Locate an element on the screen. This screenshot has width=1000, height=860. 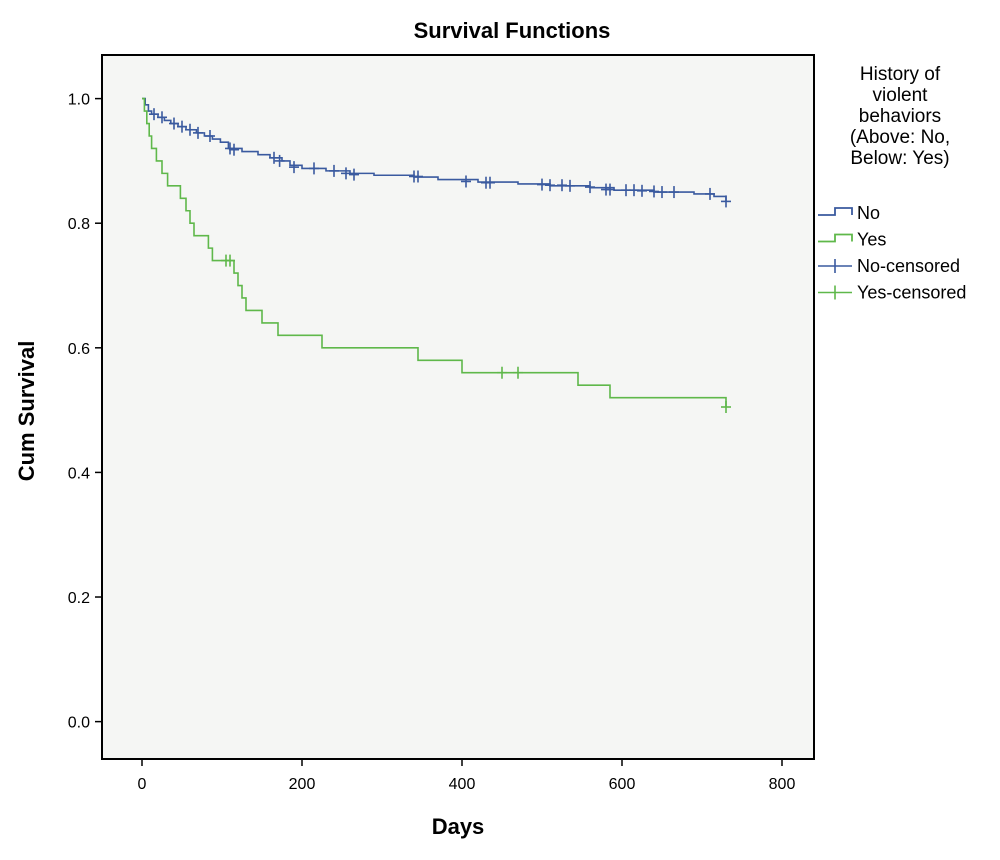
legend-swatch-no is located at coordinates (835, 211).